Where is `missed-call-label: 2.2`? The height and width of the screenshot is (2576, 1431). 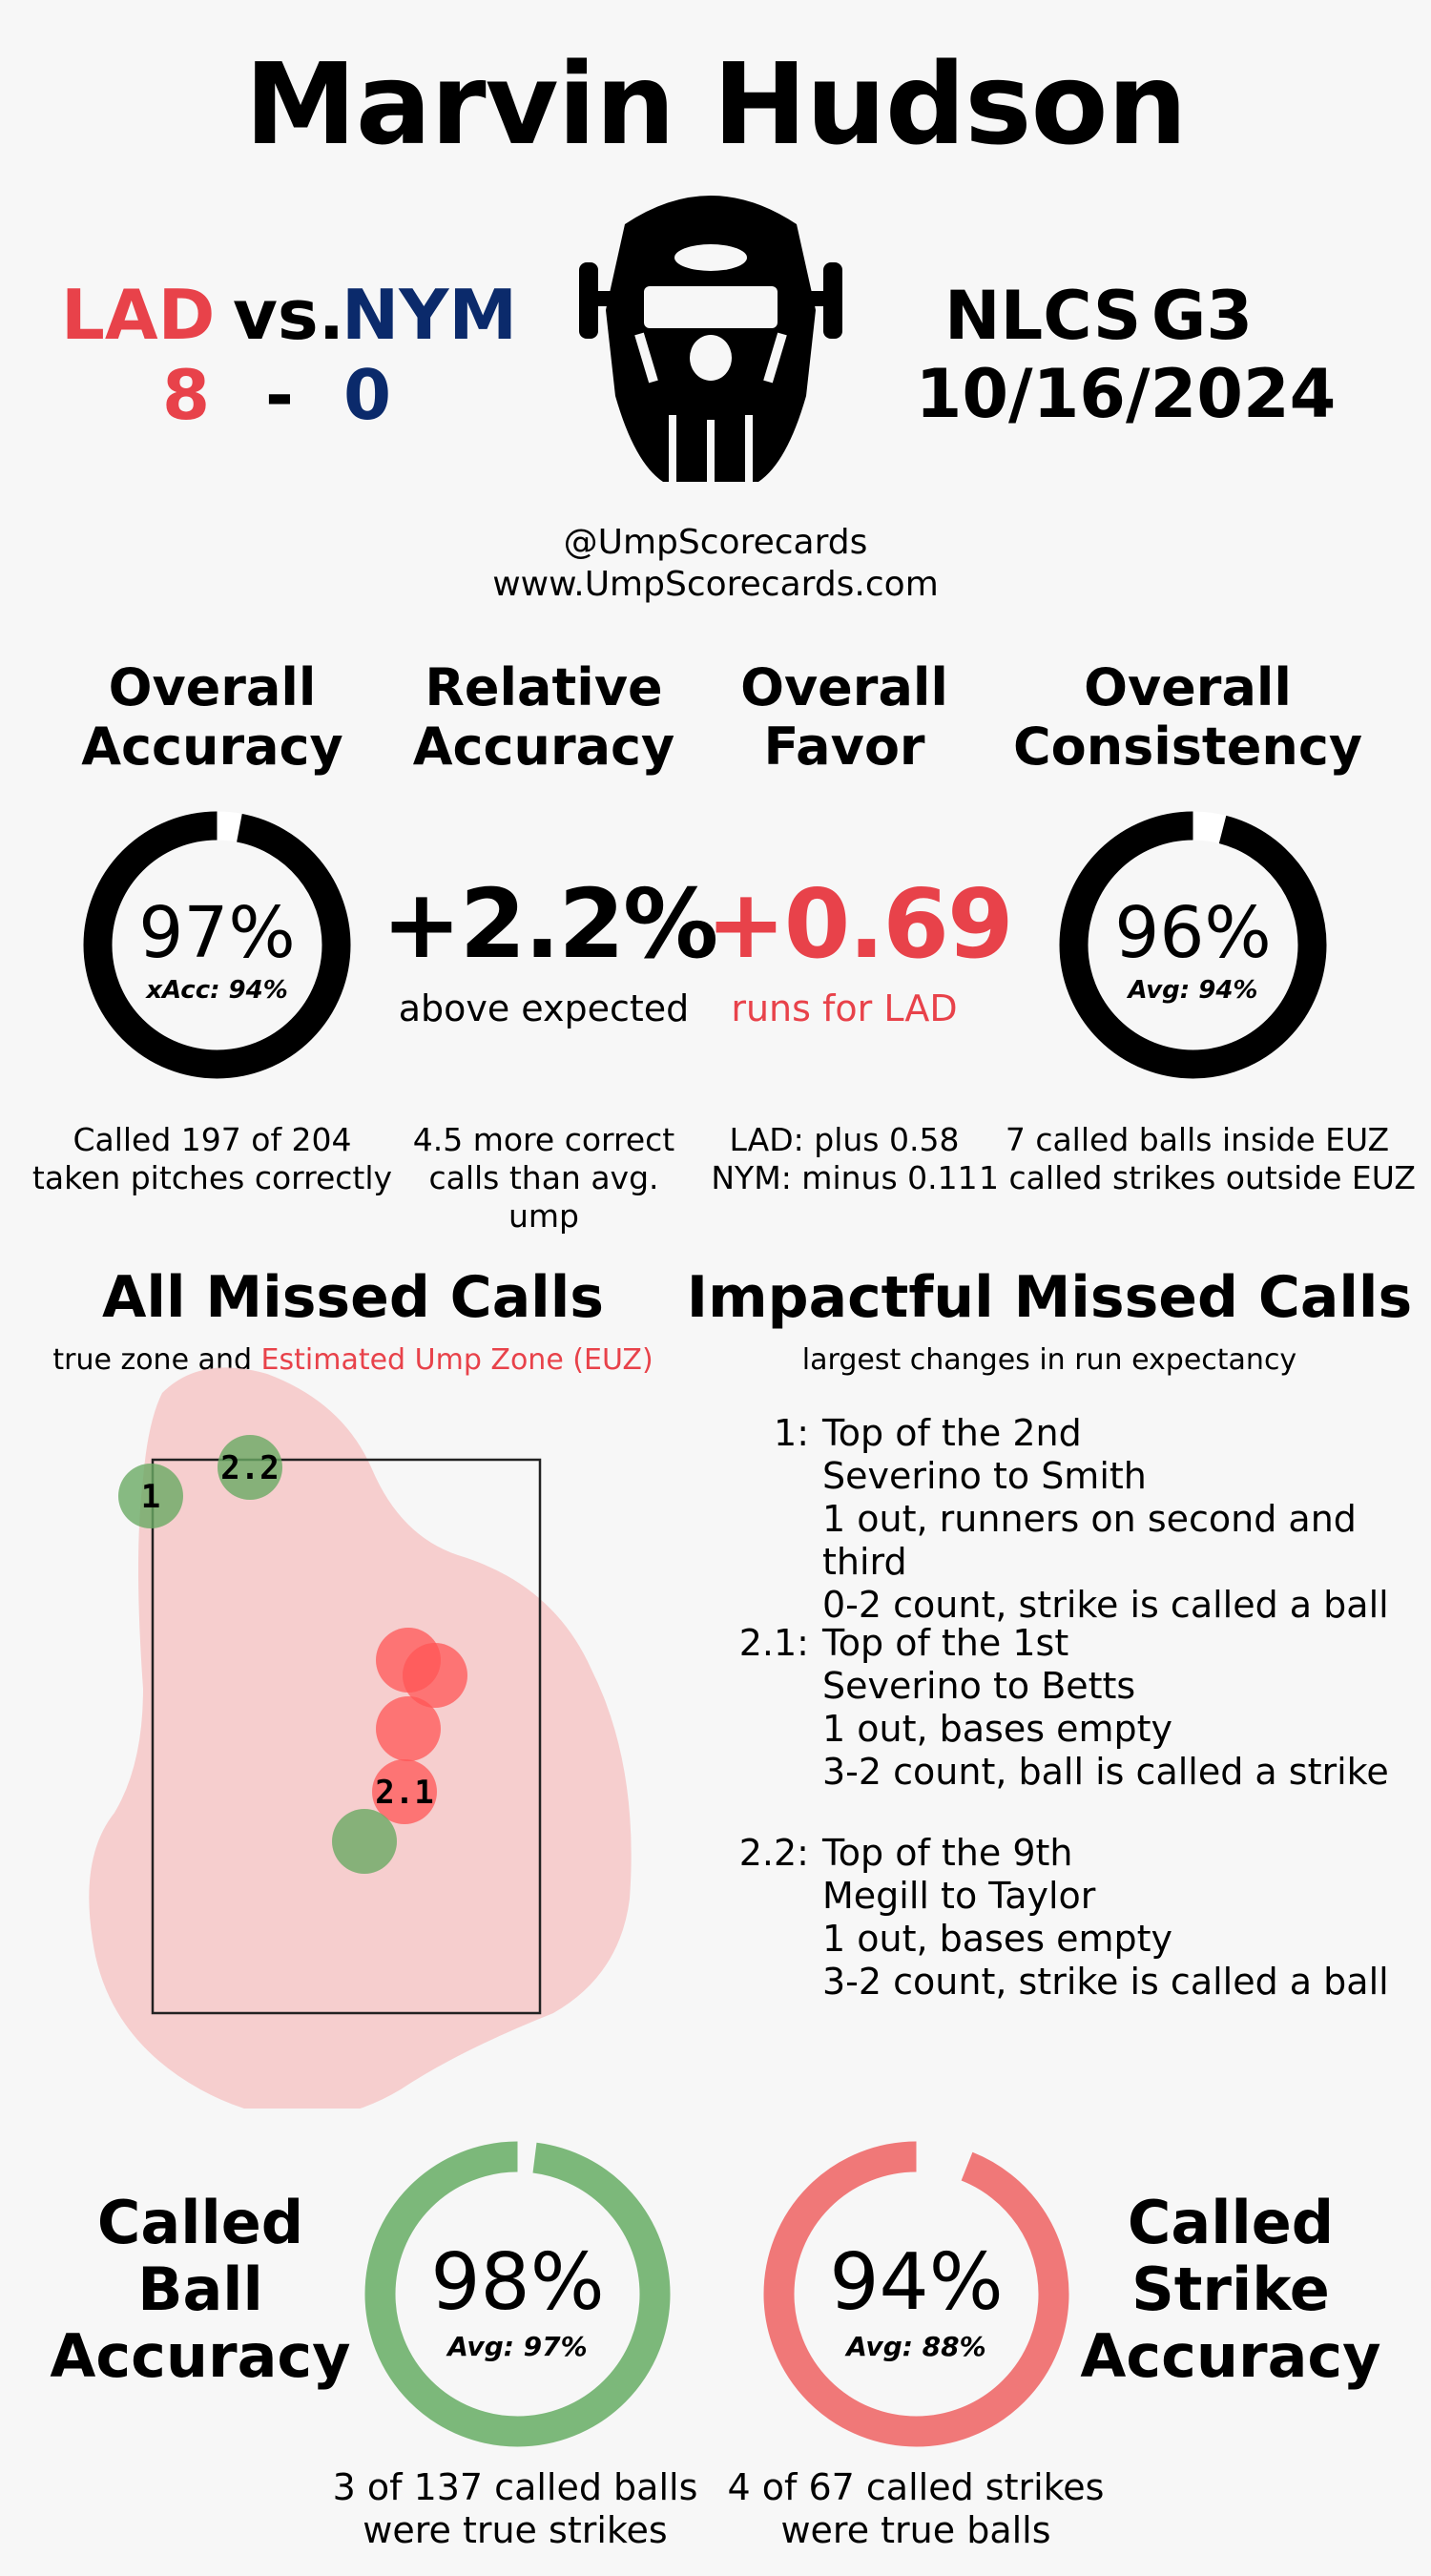 missed-call-label: 2.2 is located at coordinates (249, 1468).